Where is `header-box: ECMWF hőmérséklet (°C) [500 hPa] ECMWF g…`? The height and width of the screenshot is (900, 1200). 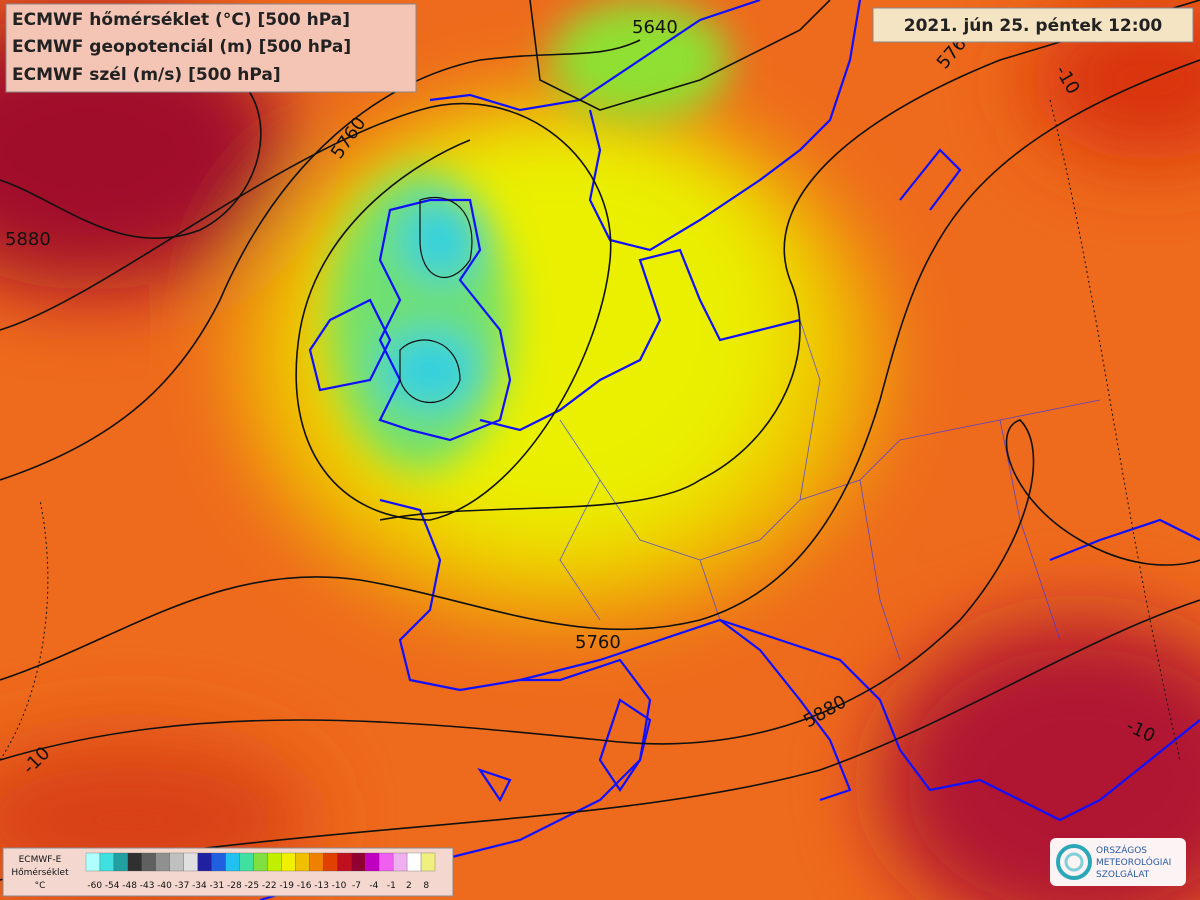 header-box: ECMWF hőmérséklet (°C) [500 hPa] ECMWF g… is located at coordinates (211, 48).